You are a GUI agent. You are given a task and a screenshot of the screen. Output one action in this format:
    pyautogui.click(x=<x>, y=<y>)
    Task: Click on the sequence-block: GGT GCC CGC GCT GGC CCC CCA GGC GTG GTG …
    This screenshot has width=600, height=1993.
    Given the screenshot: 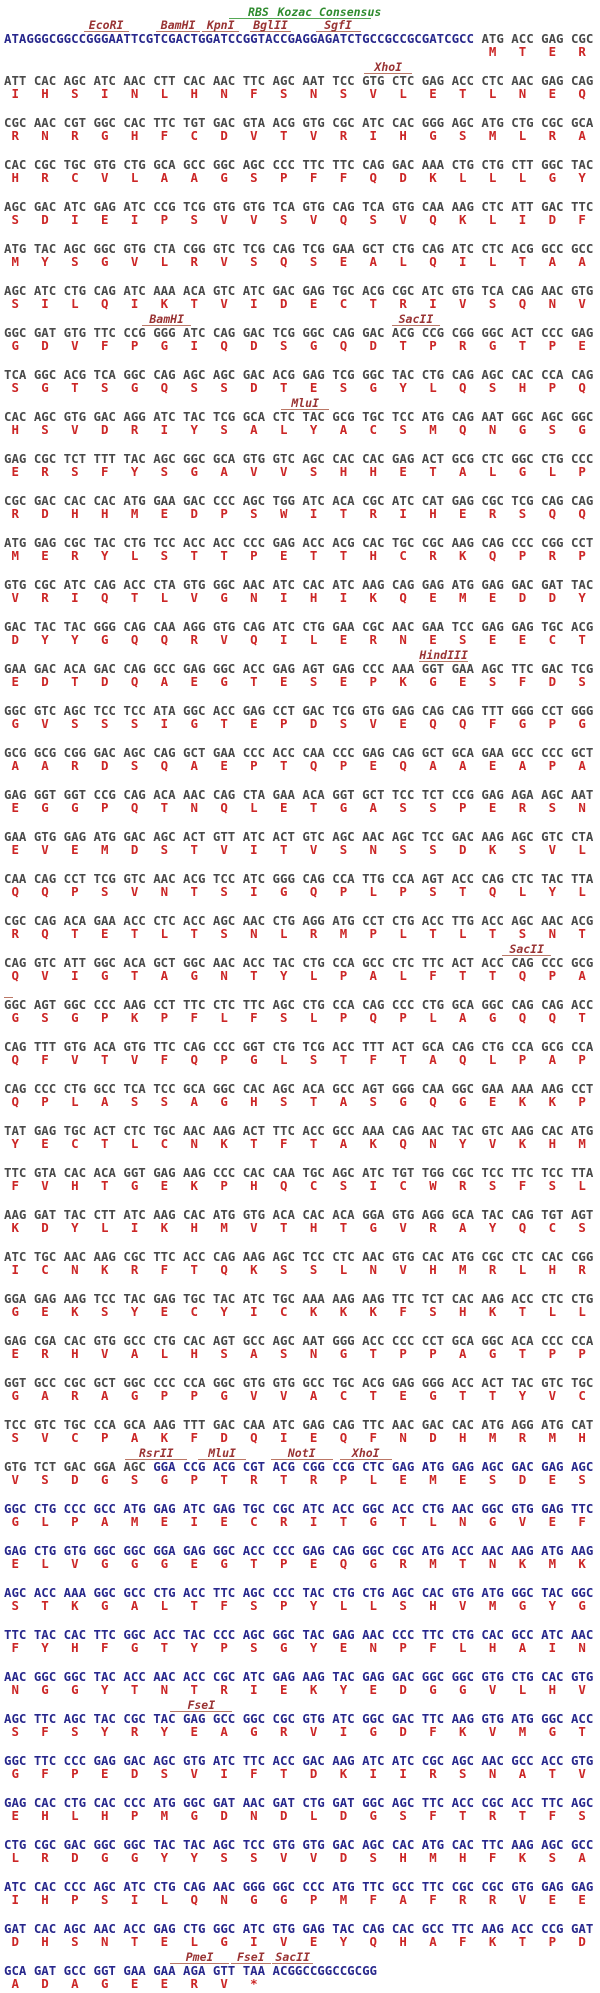 What is the action you would take?
    pyautogui.click(x=302, y=1382)
    